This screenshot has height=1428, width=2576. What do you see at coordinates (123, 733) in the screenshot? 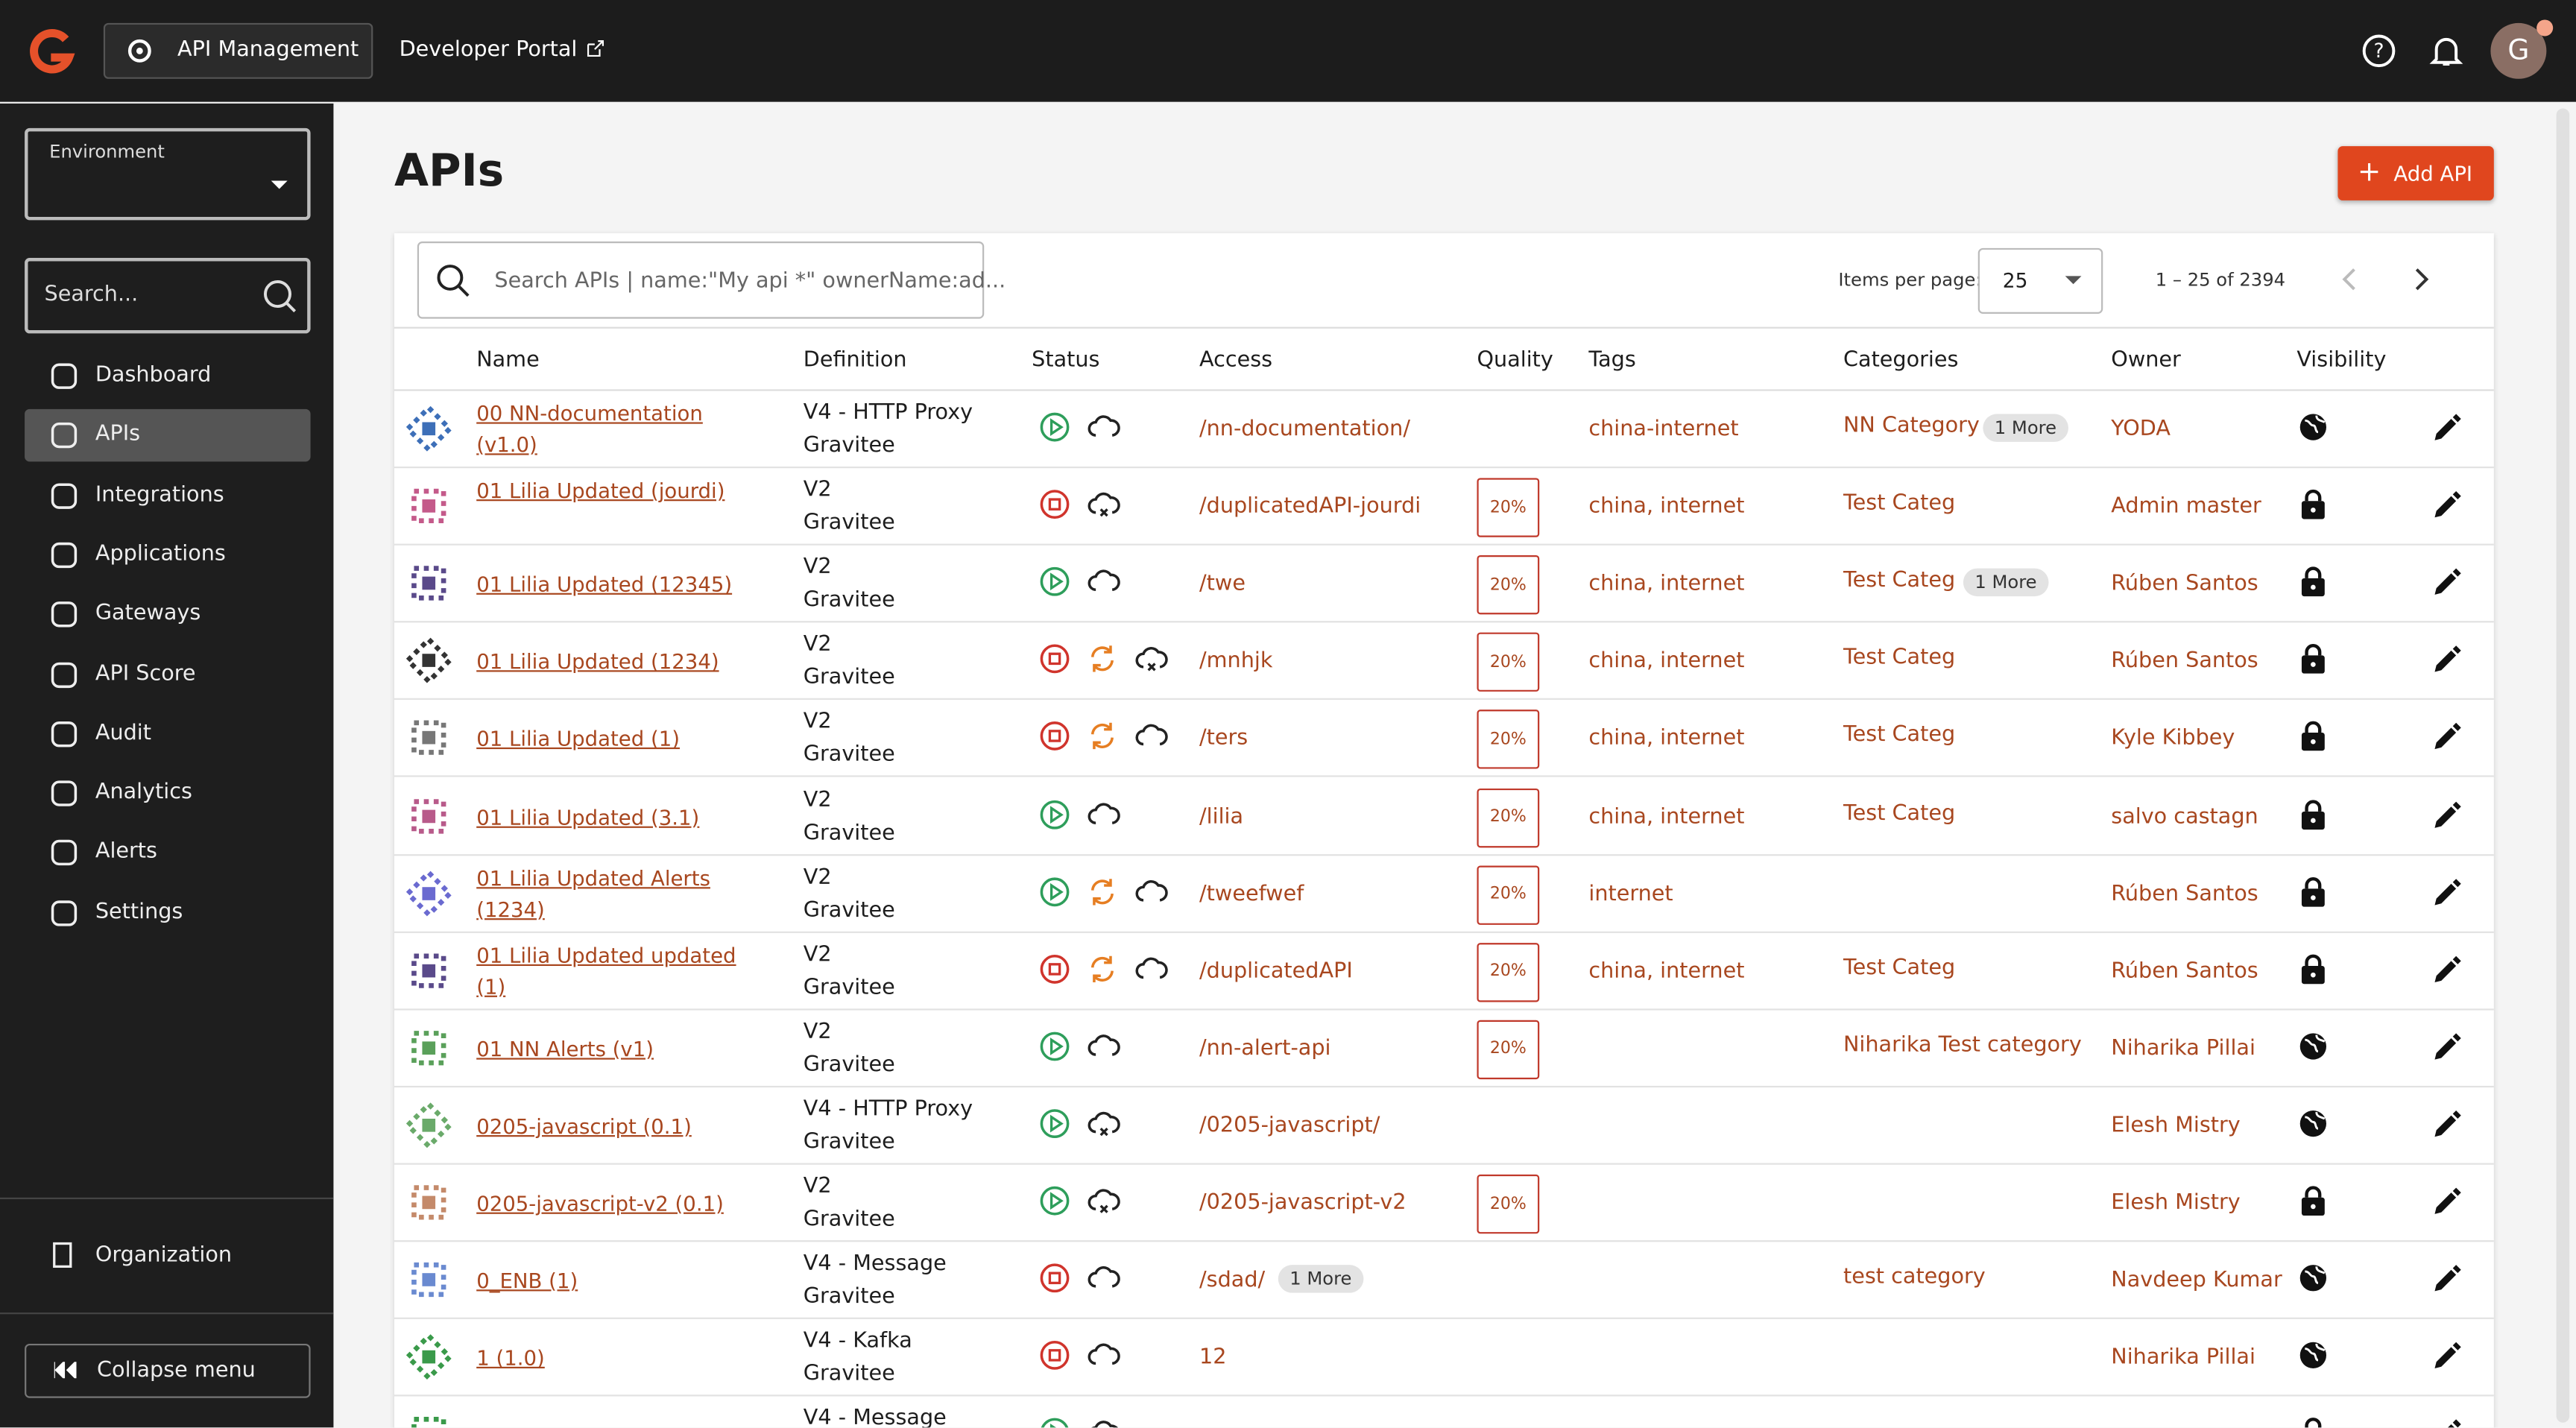
I see `menu-item: Audit` at bounding box center [123, 733].